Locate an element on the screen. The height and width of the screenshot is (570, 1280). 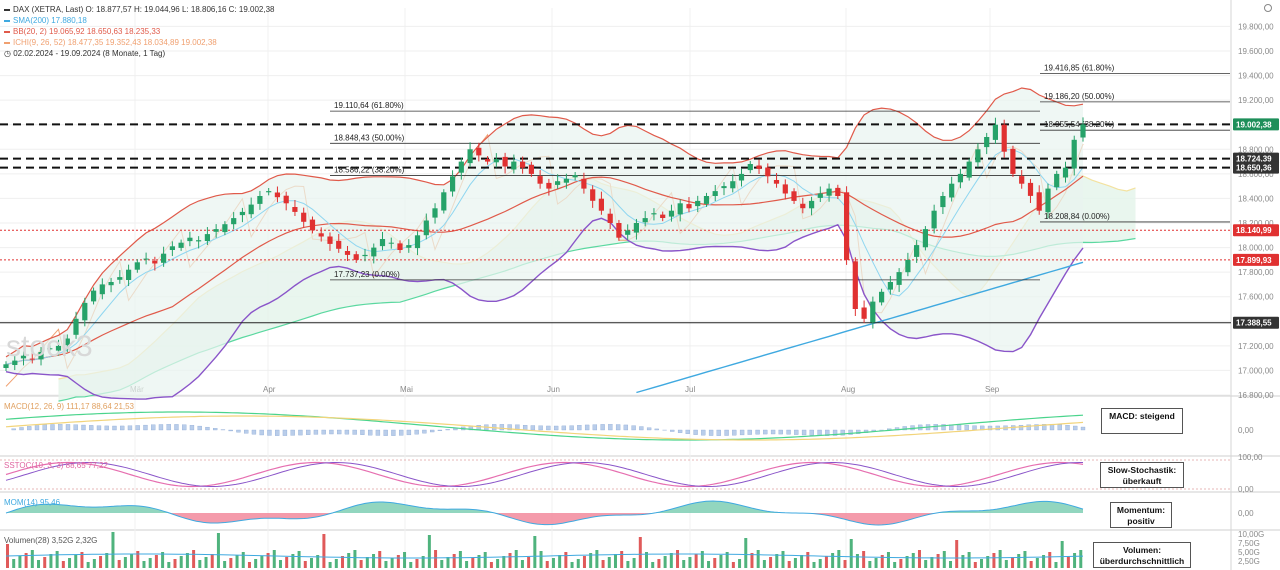
price-tag-label: 17.388,55 is located at coordinates (1254, 323).